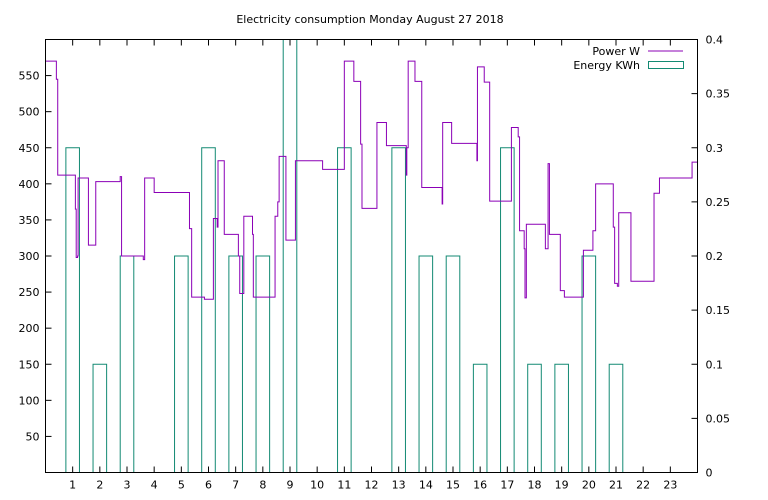 Image resolution: width=768 pixels, height=500 pixels. I want to click on x-tick-label: 13, so click(399, 485).